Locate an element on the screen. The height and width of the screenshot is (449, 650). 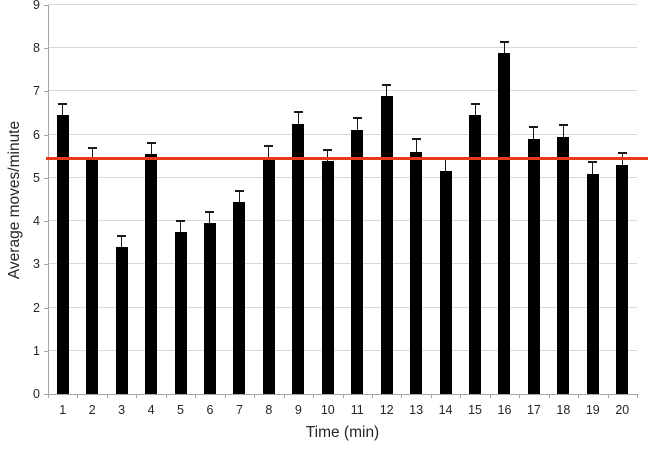
y-axis-label: 7 is located at coordinates (36, 91).